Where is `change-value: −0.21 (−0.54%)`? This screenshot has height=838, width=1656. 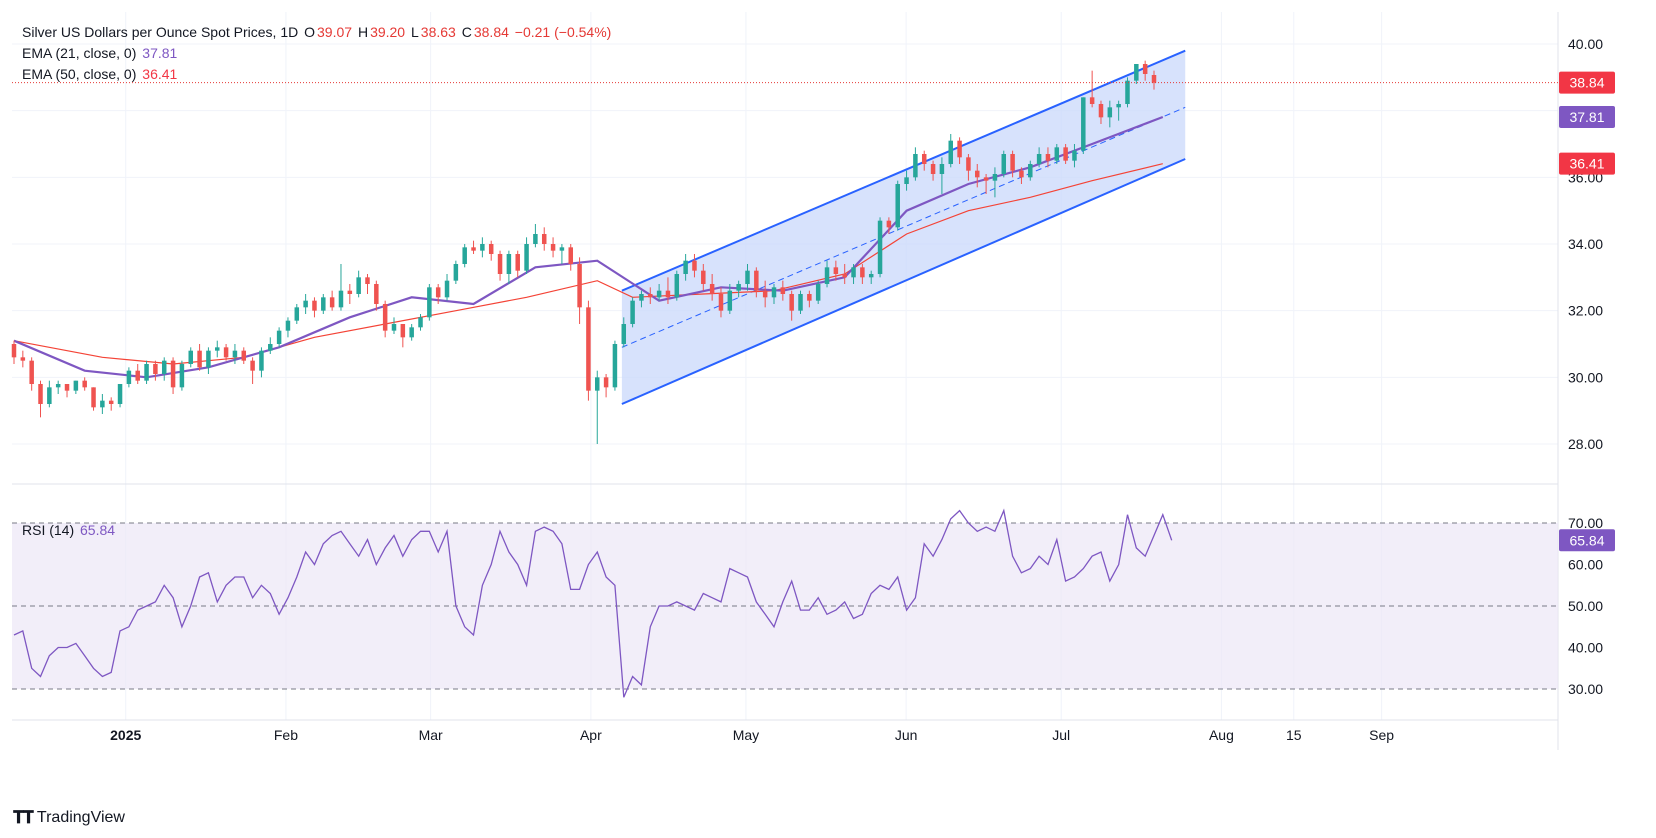
change-value: −0.21 (−0.54%) is located at coordinates (563, 32).